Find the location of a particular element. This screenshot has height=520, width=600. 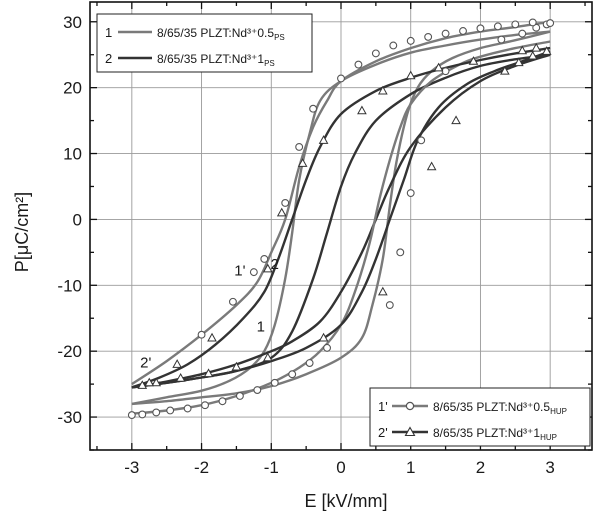

x-tick-label: -3 is located at coordinates (131, 467).